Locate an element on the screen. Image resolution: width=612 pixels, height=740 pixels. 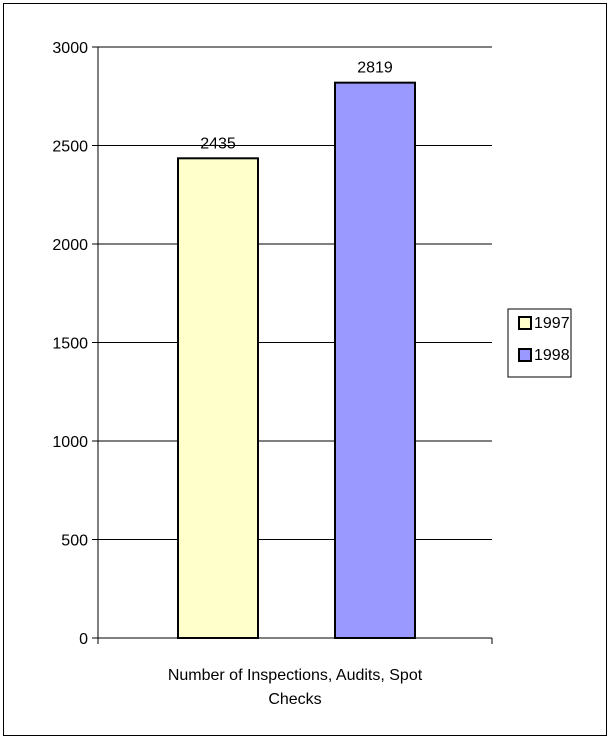
y-tick-label: 1500 is located at coordinates (70, 344).